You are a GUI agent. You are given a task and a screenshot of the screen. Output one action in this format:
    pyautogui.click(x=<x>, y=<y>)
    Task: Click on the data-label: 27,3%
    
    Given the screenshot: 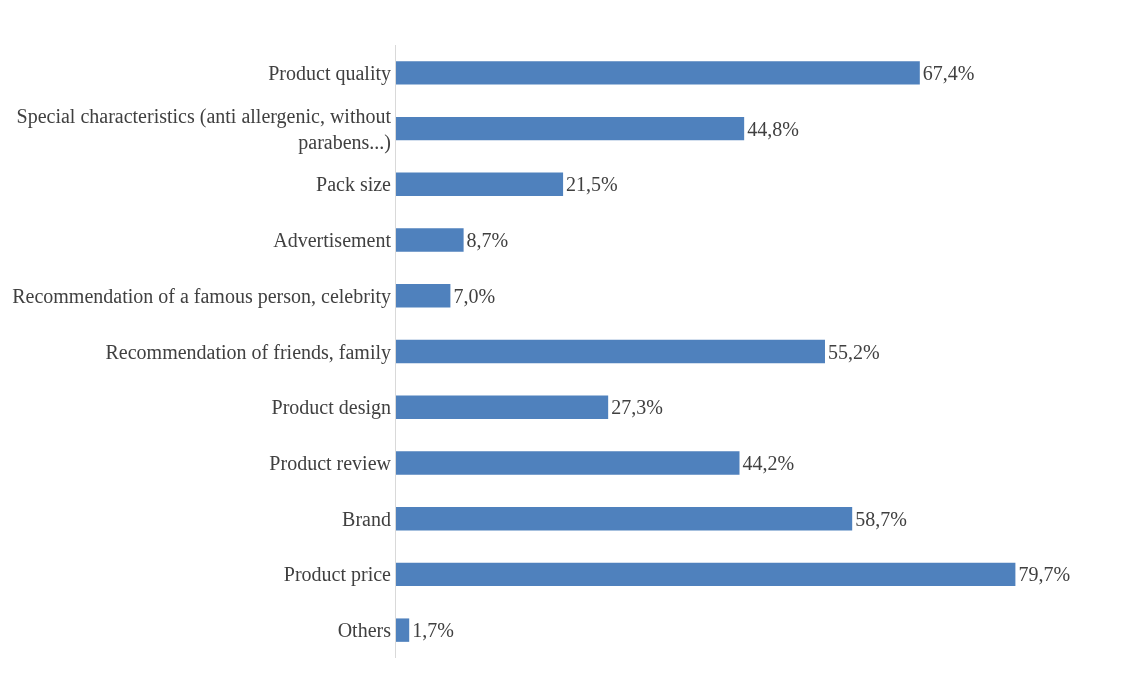 What is the action you would take?
    pyautogui.click(x=637, y=407)
    